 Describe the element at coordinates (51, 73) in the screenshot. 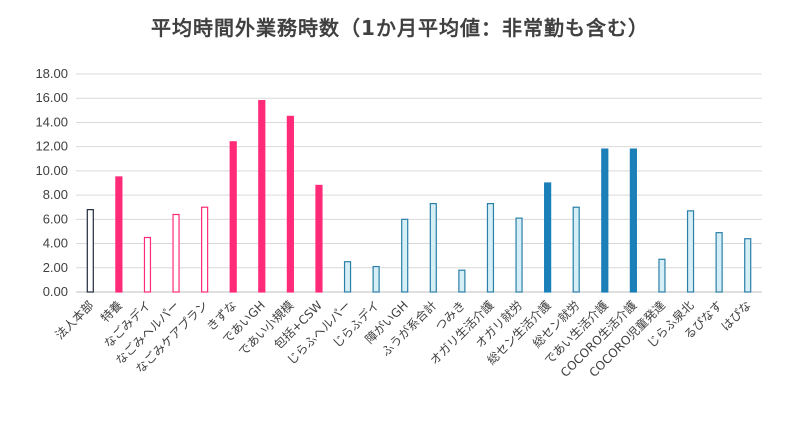

I see `y-tick-label: 18.00` at that location.